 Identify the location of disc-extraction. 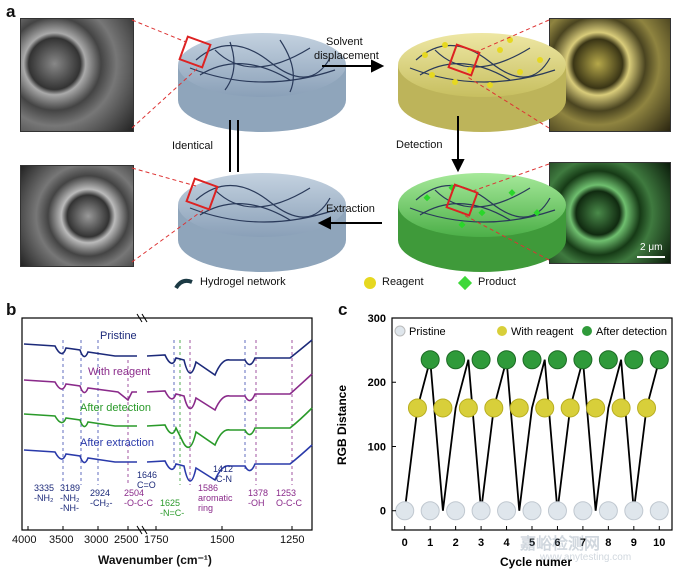
(262, 222).